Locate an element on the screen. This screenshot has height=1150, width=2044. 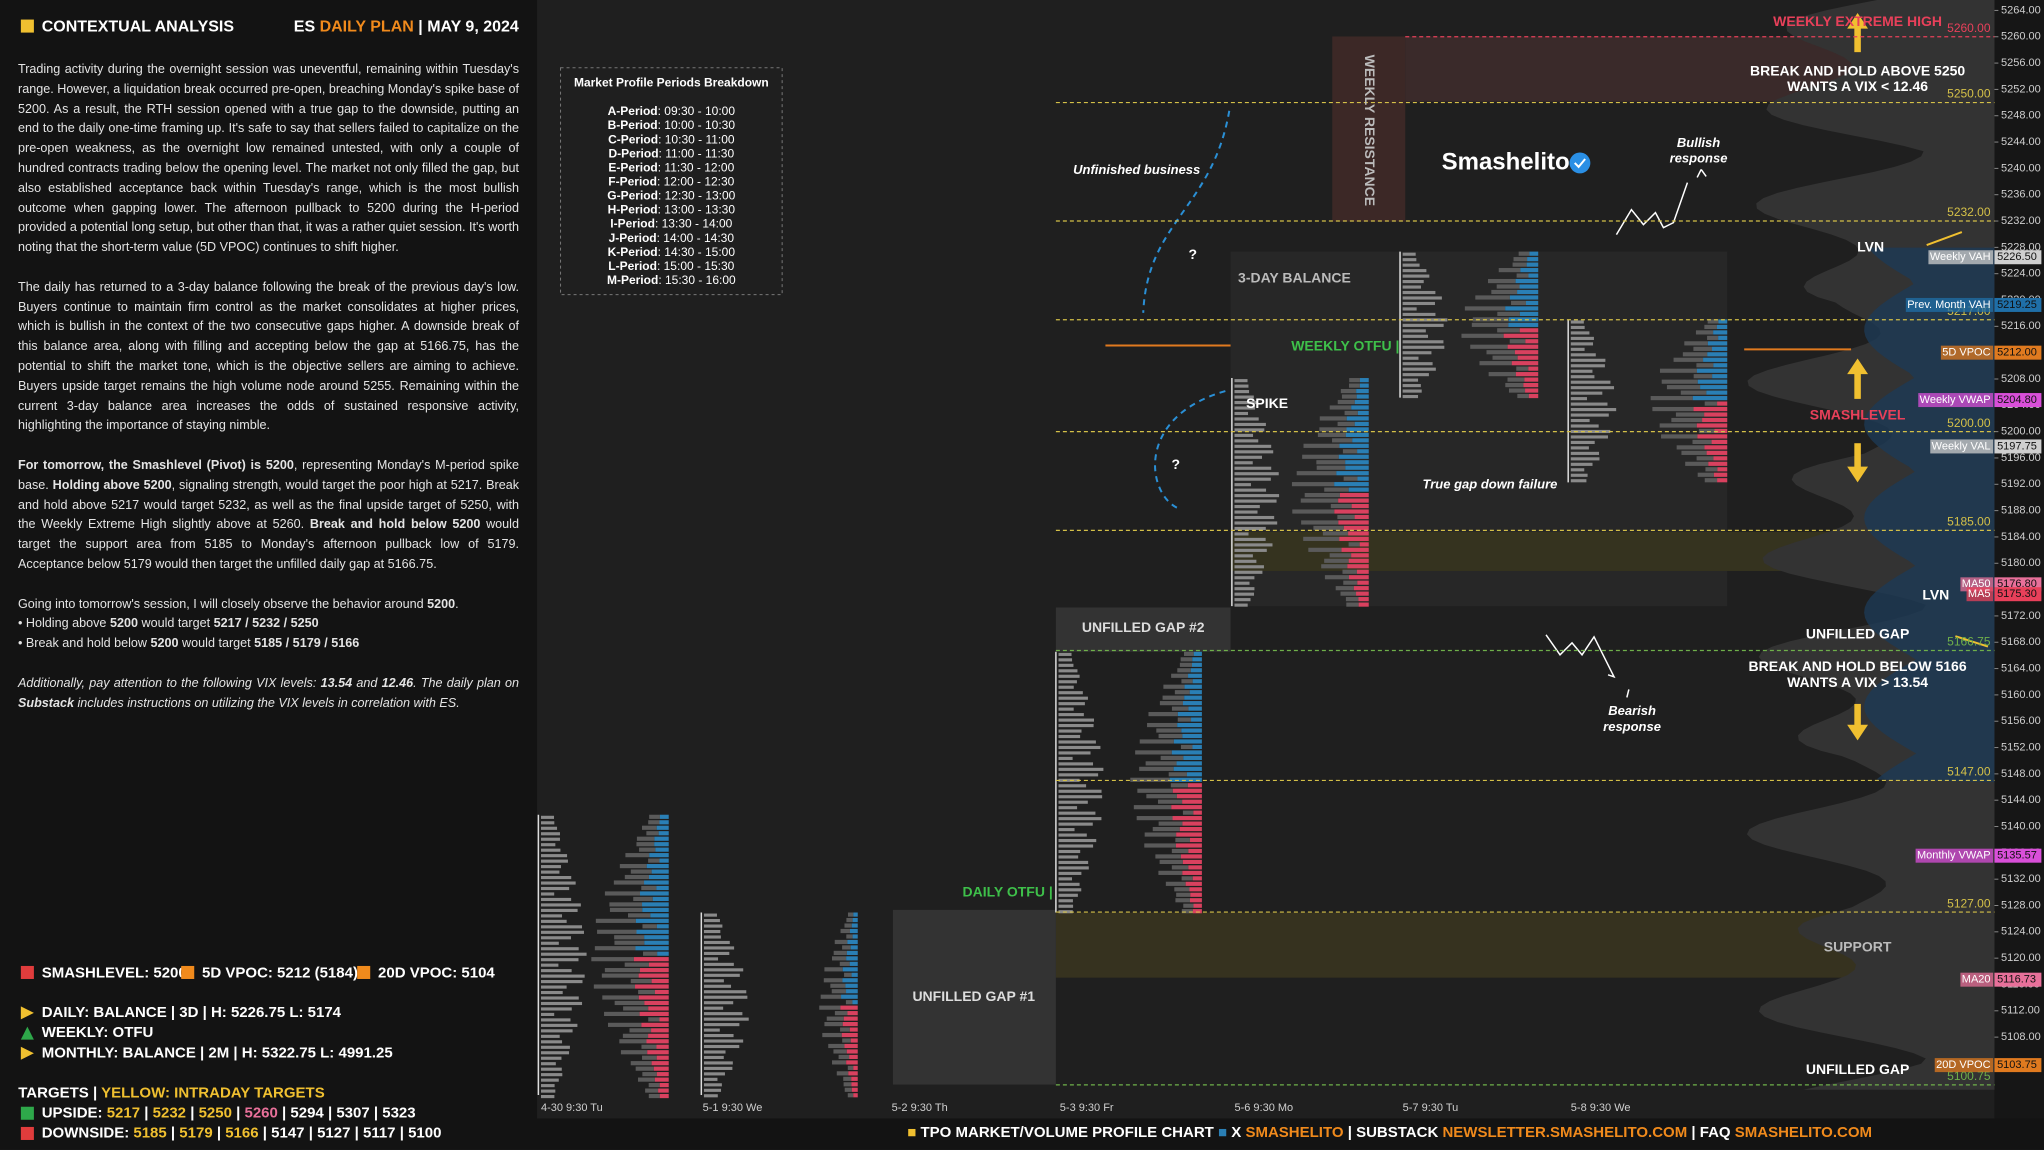
price-tag is located at coordinates (2018, 594).